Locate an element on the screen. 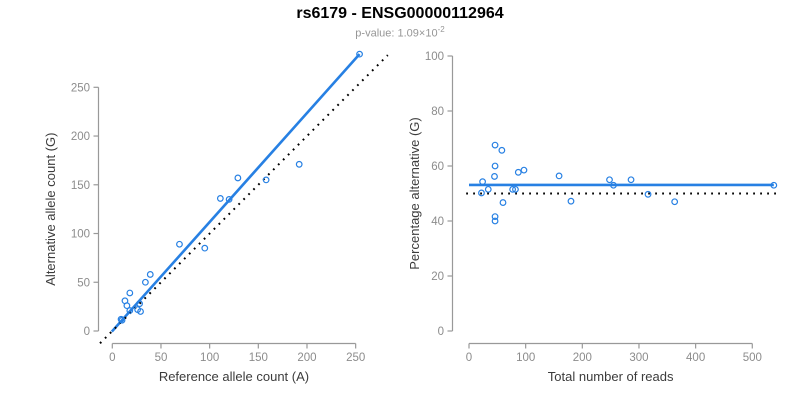  chart-subtitle: p-value: 1.09×10-2 is located at coordinates (400, 32).